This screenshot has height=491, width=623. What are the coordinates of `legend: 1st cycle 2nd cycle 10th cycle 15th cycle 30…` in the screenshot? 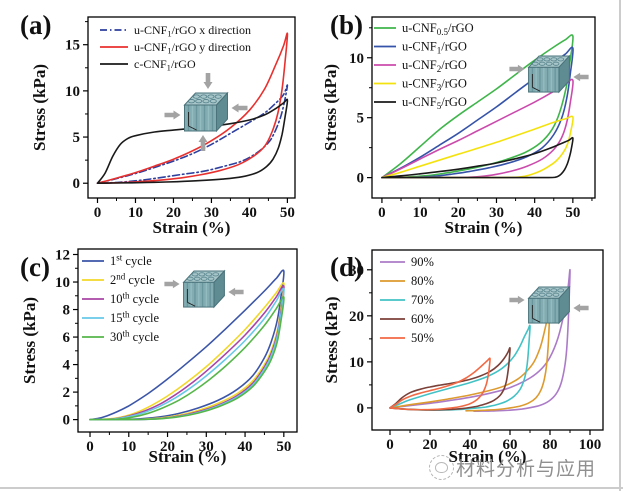 It's located at (120, 298).